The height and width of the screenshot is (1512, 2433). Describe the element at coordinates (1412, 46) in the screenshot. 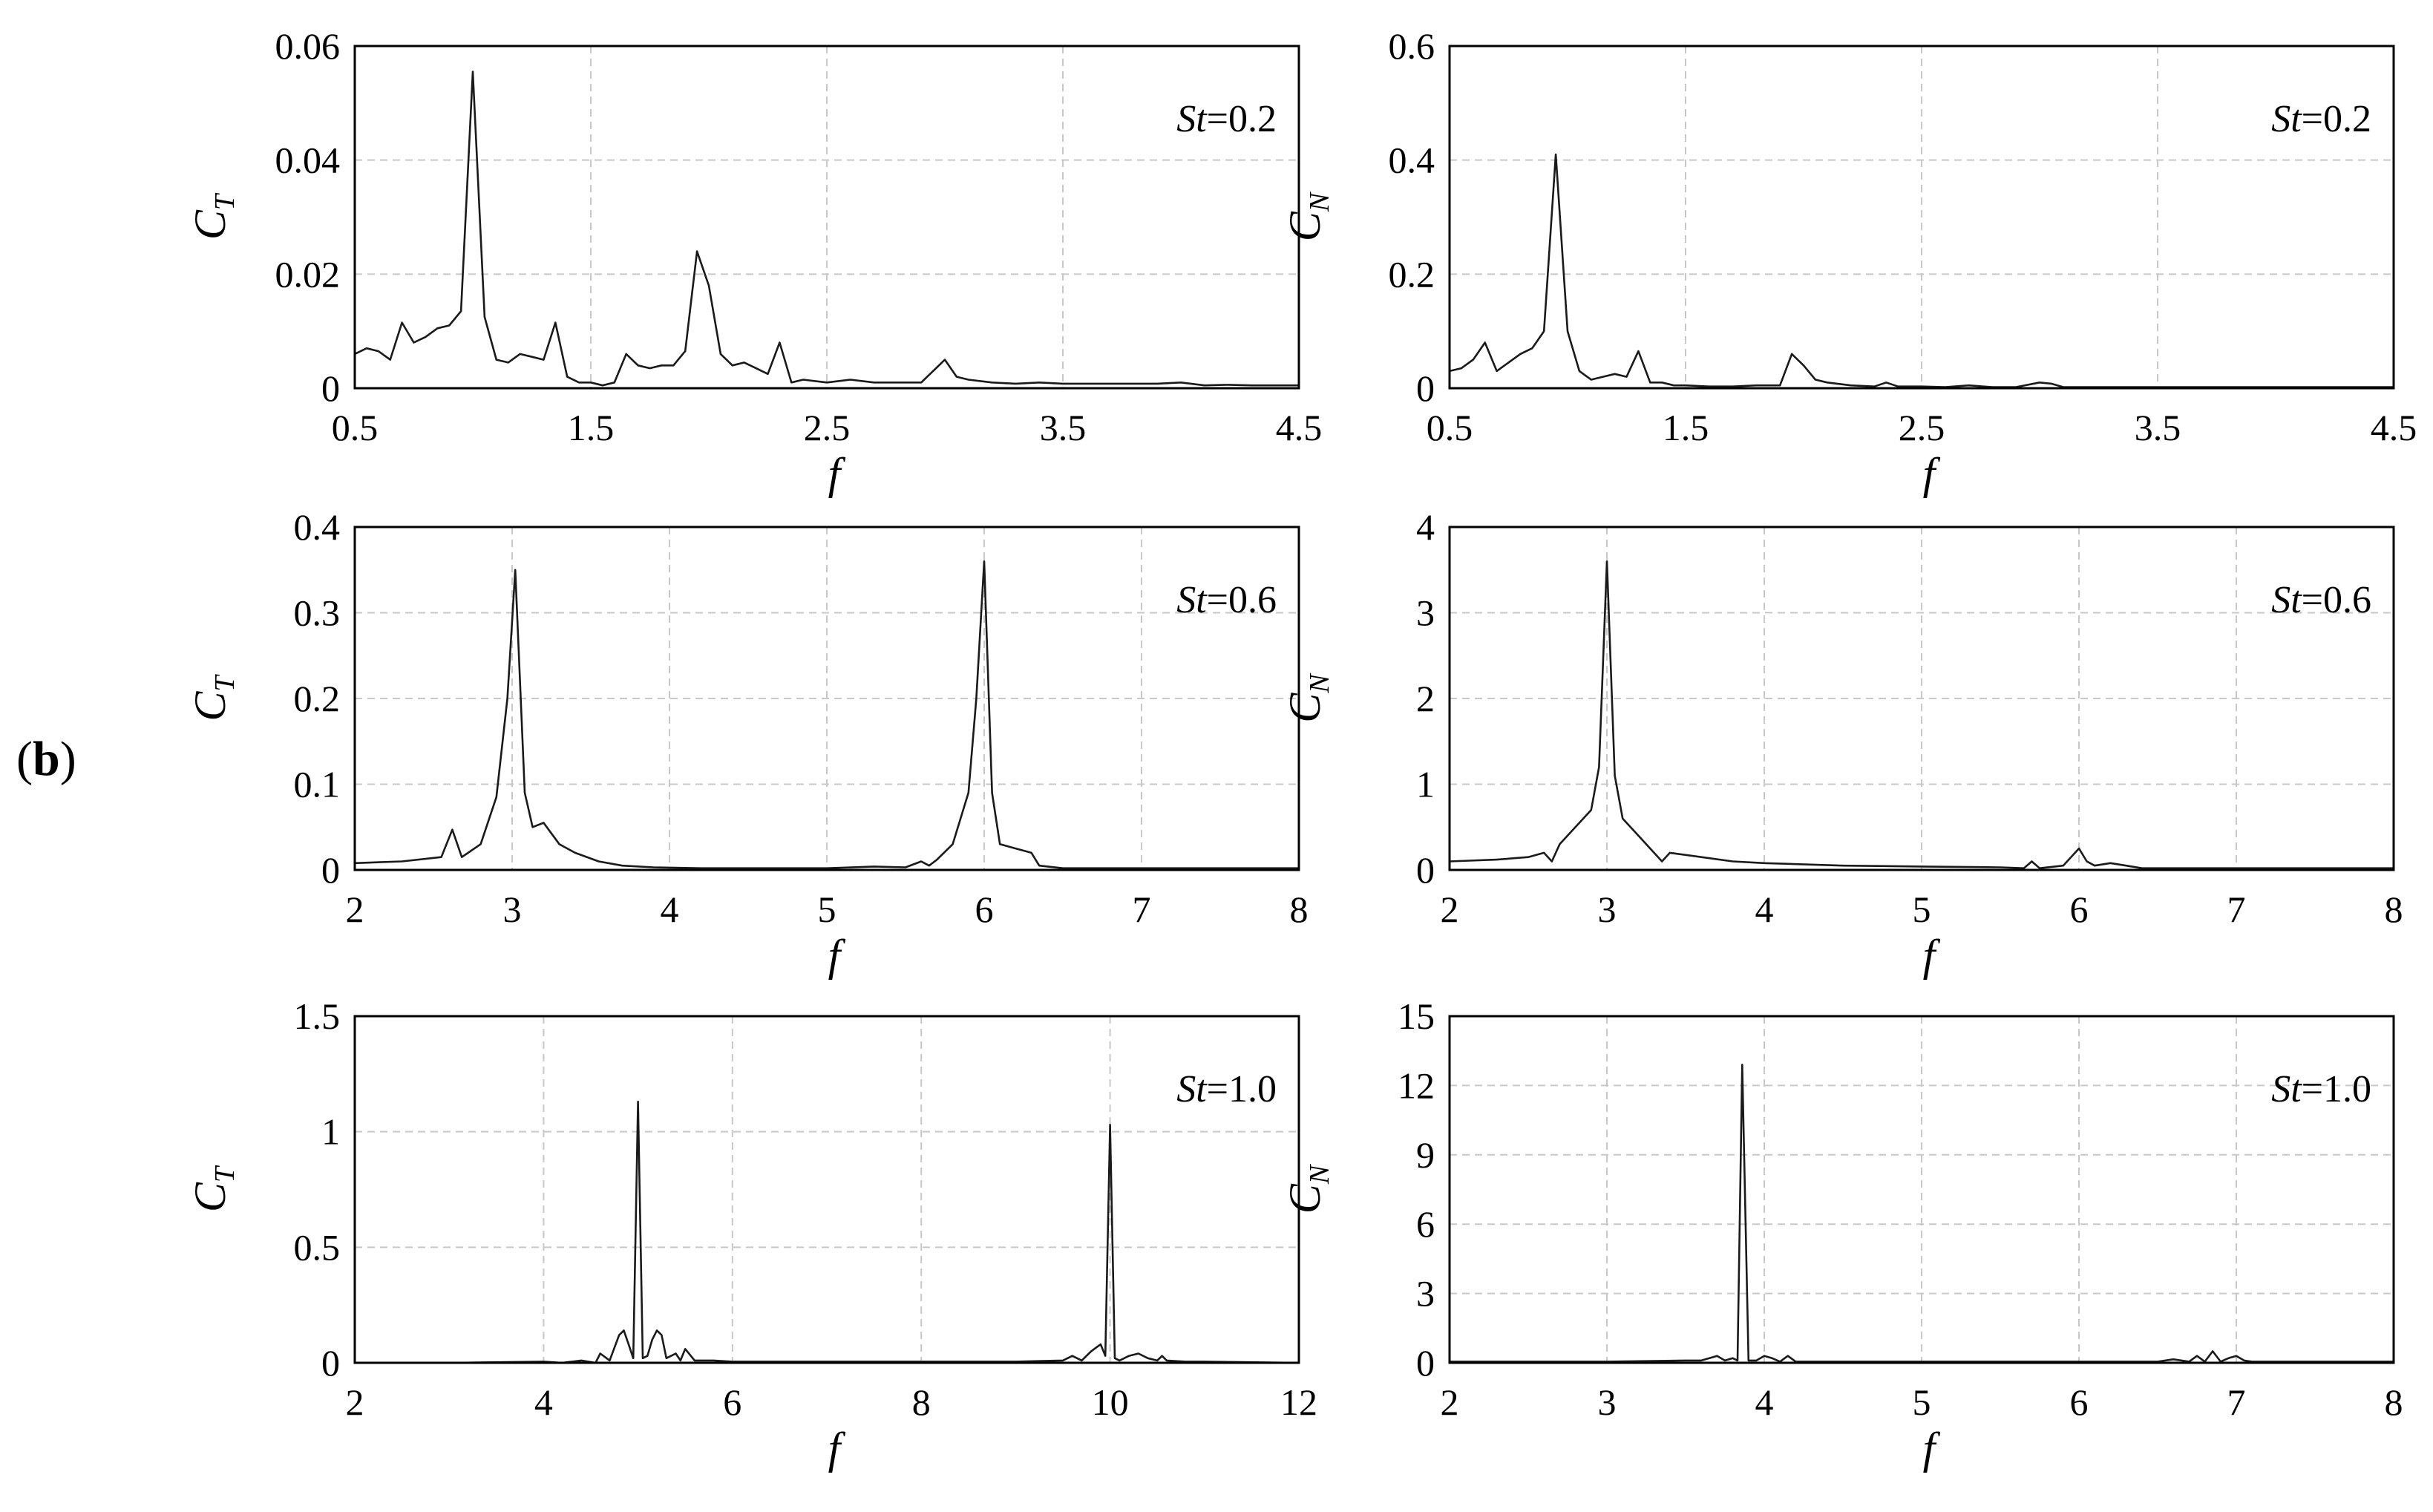

I see `y-tick-label: 0.6` at that location.